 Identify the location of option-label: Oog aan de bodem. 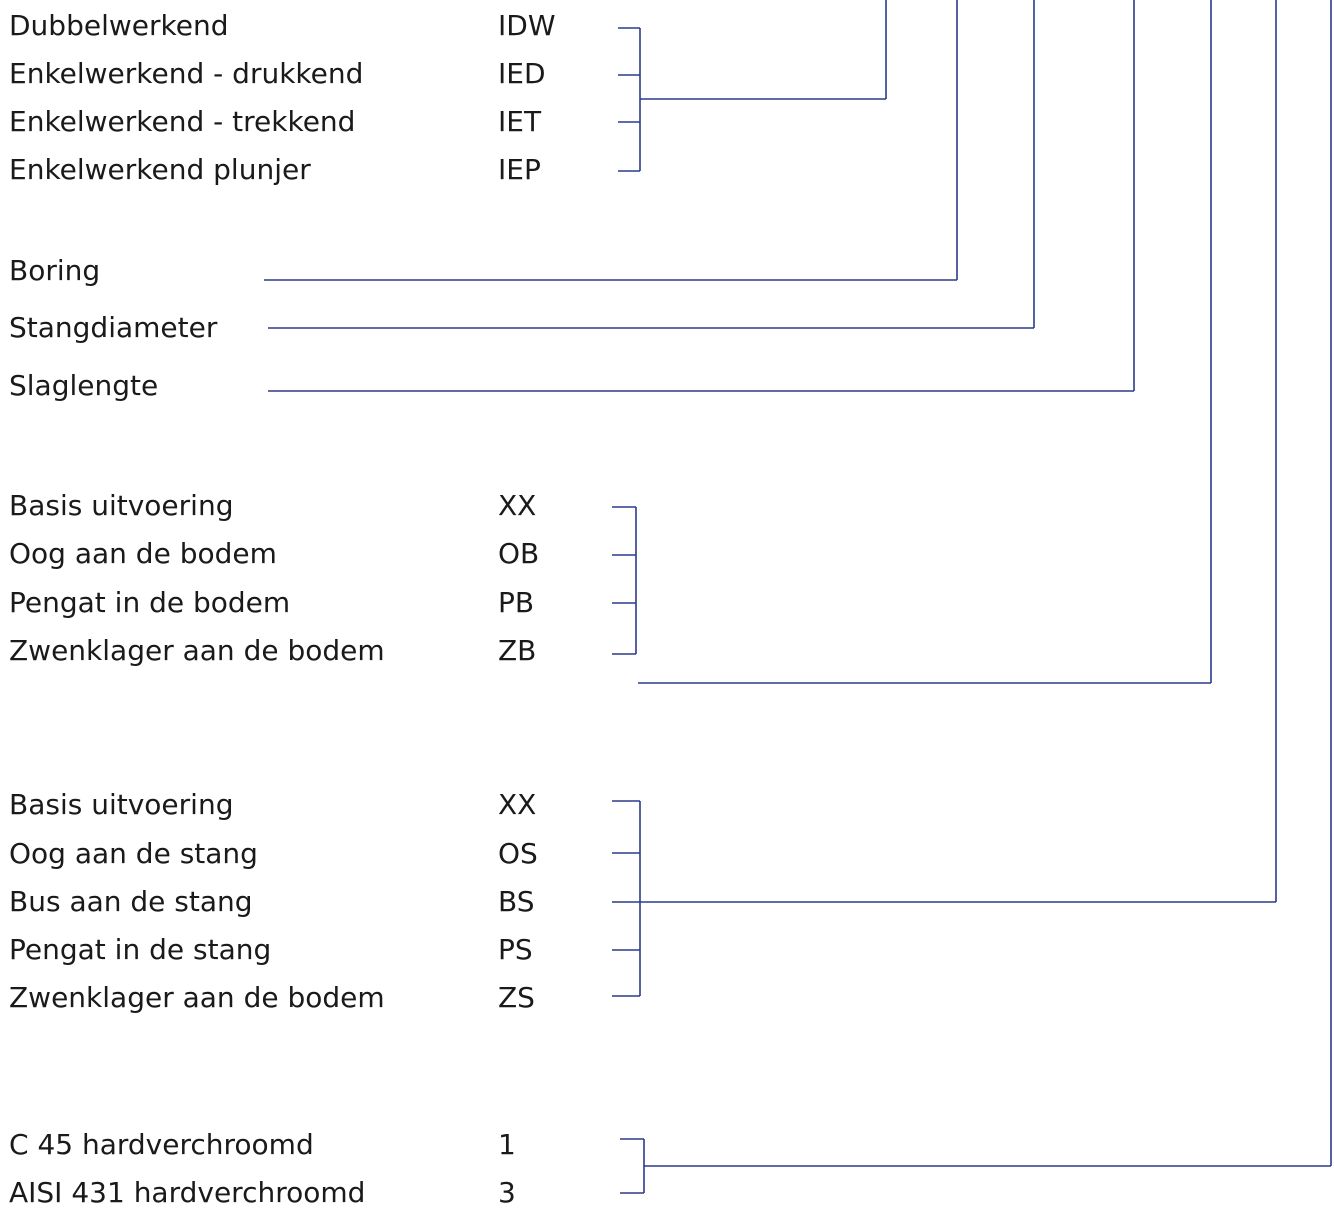
(143, 553).